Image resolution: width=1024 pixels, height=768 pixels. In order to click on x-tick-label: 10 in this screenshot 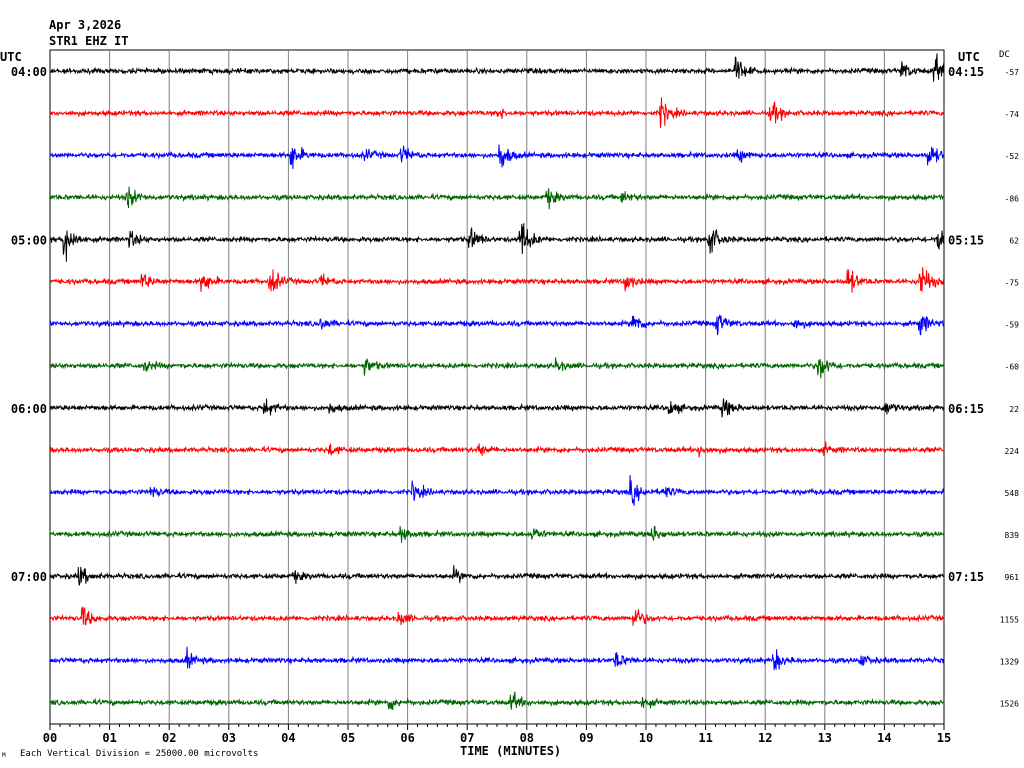, I will do `click(646, 738)`.